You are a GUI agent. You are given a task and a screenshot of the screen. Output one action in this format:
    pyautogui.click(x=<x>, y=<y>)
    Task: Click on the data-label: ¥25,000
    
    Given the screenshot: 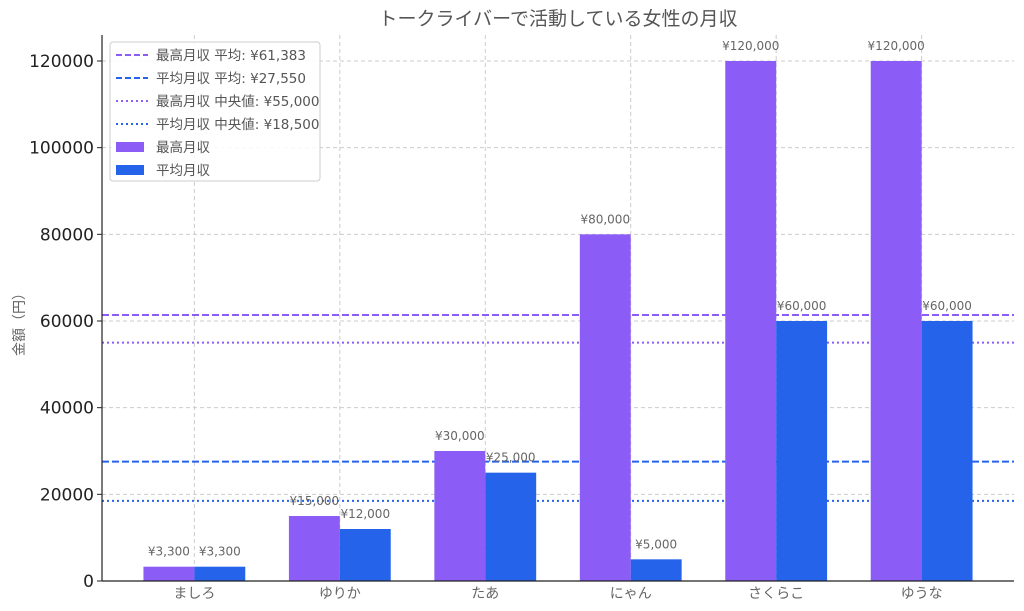 What is the action you would take?
    pyautogui.click(x=511, y=458)
    